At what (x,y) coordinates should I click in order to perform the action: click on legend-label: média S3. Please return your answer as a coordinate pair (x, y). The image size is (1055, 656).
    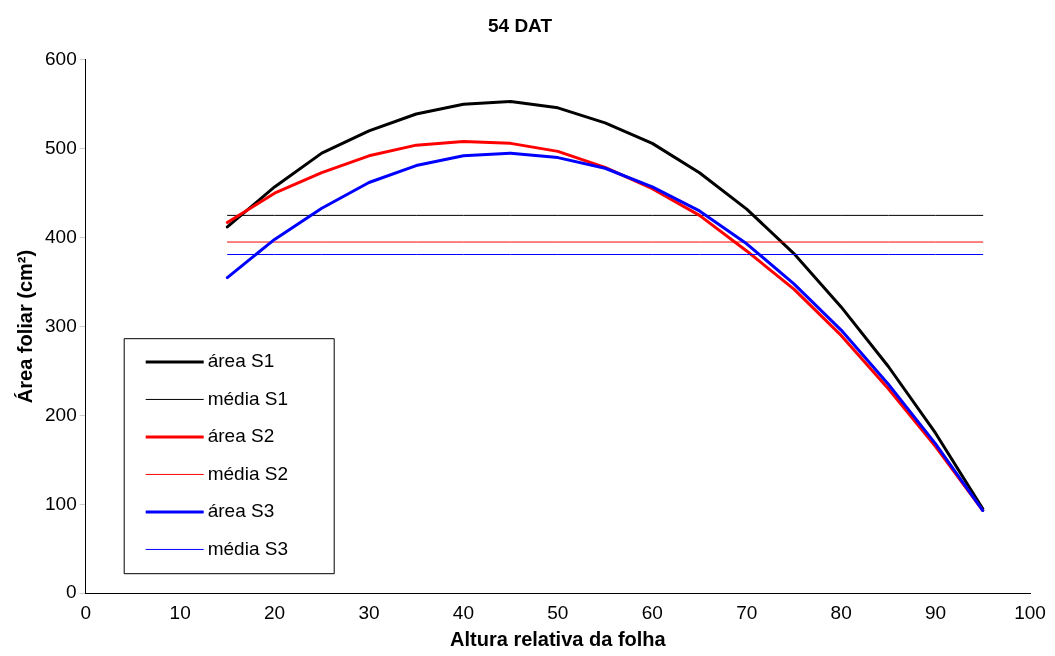
    Looking at the image, I should click on (247, 548).